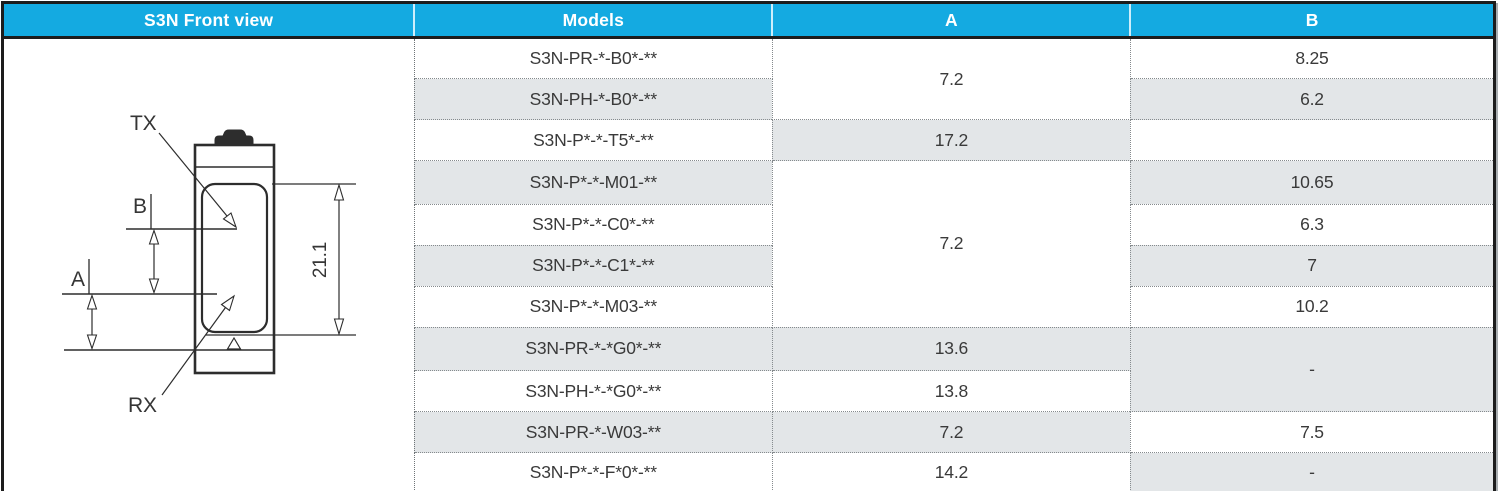  What do you see at coordinates (593, 140) in the screenshot?
I see `model-cell: S3N-P*-*-T5*-**` at bounding box center [593, 140].